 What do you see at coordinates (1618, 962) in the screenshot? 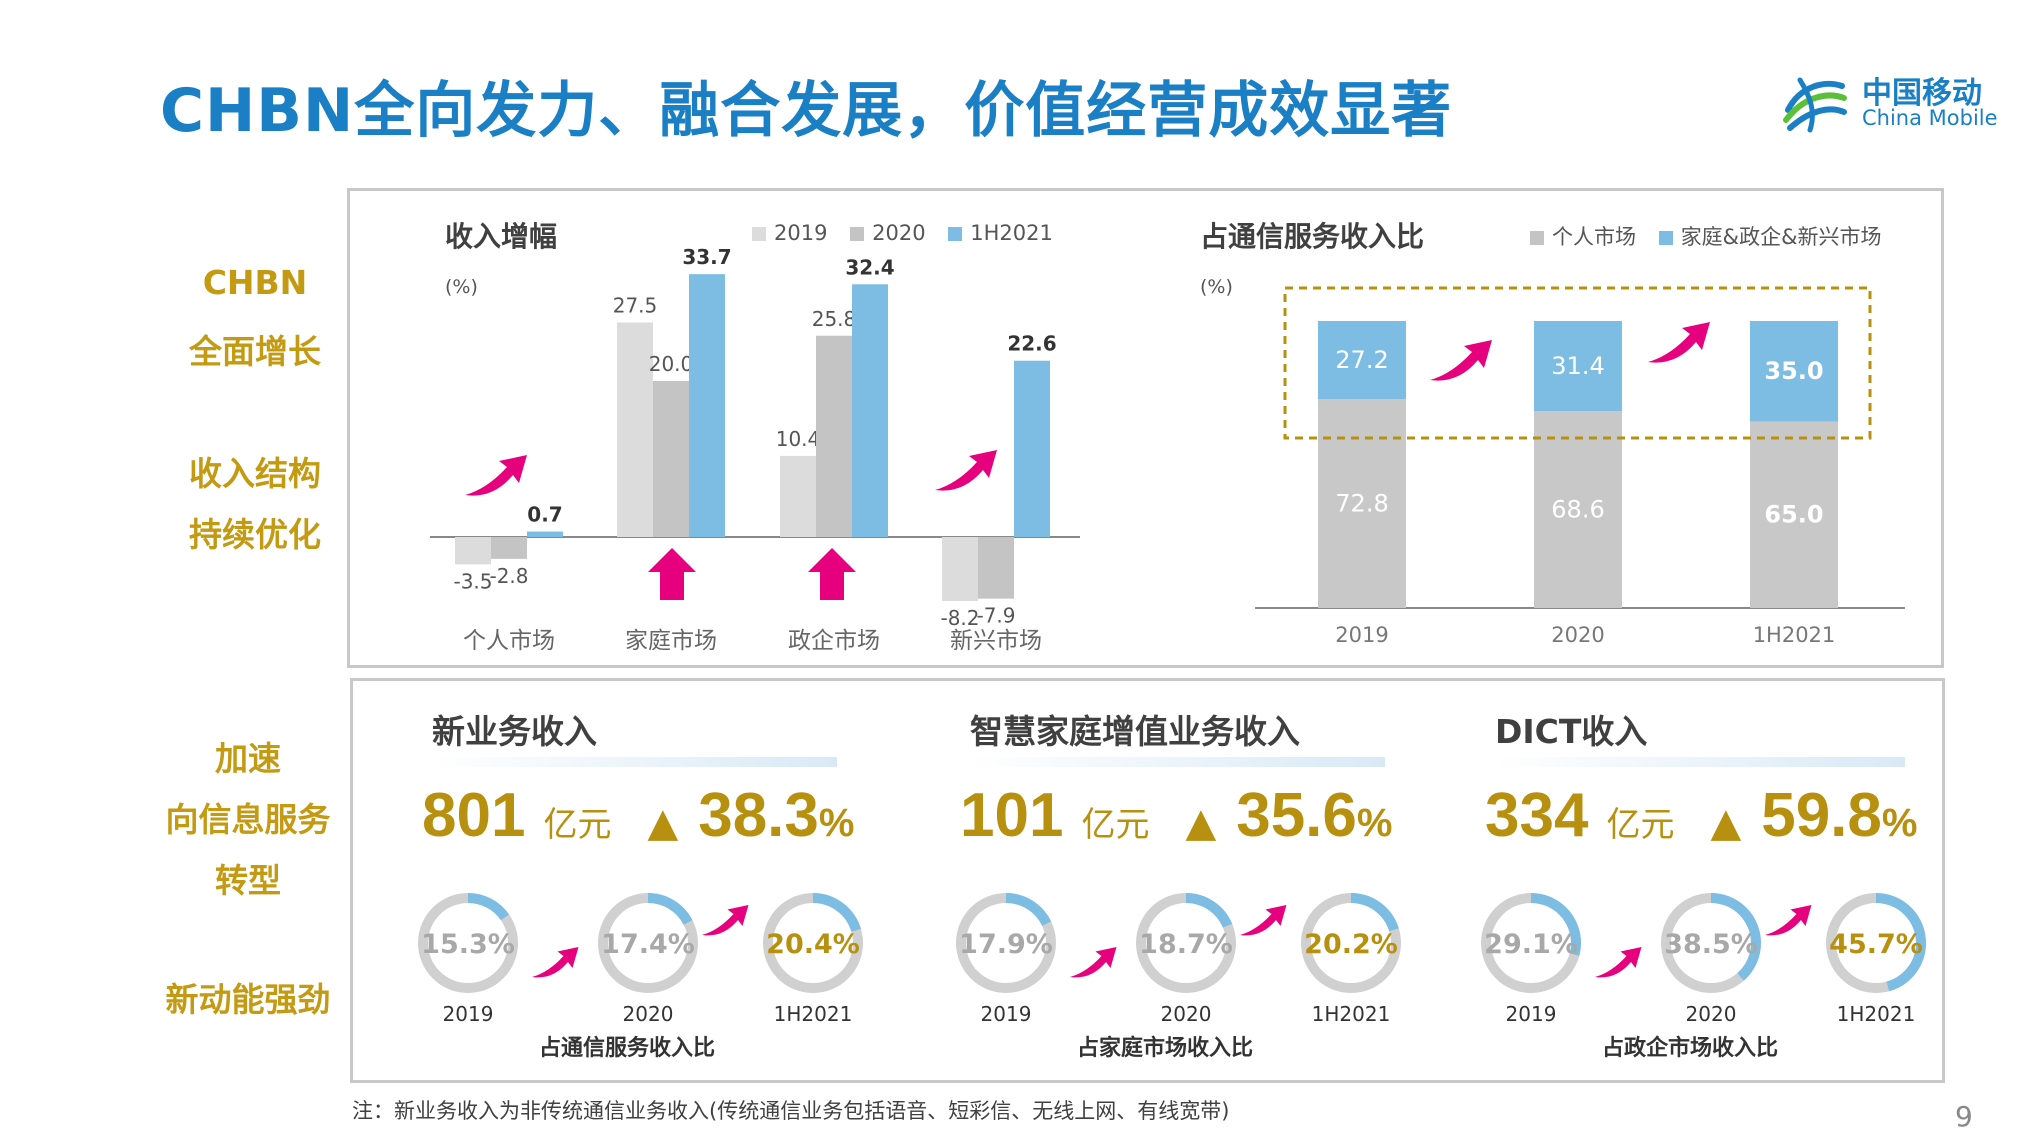
I see `kpi-arrow-2-a` at bounding box center [1618, 962].